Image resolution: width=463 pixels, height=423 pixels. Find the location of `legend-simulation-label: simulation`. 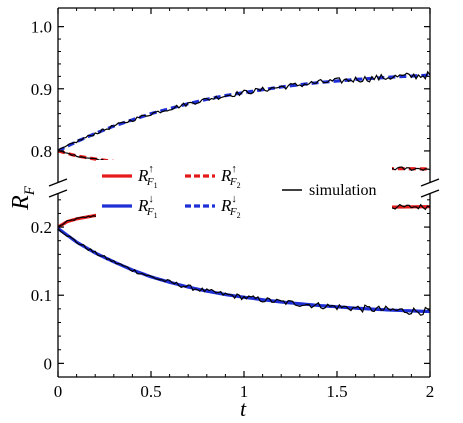

legend-simulation-label: simulation is located at coordinates (343, 190).